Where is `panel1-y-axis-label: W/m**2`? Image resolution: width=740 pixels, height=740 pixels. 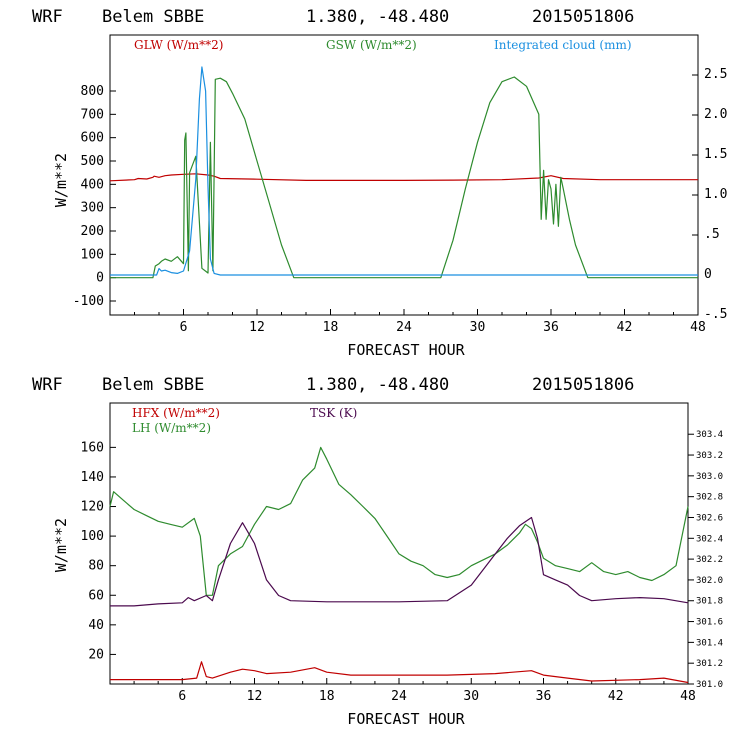 panel1-y-axis-label: W/m**2 is located at coordinates (61, 180).